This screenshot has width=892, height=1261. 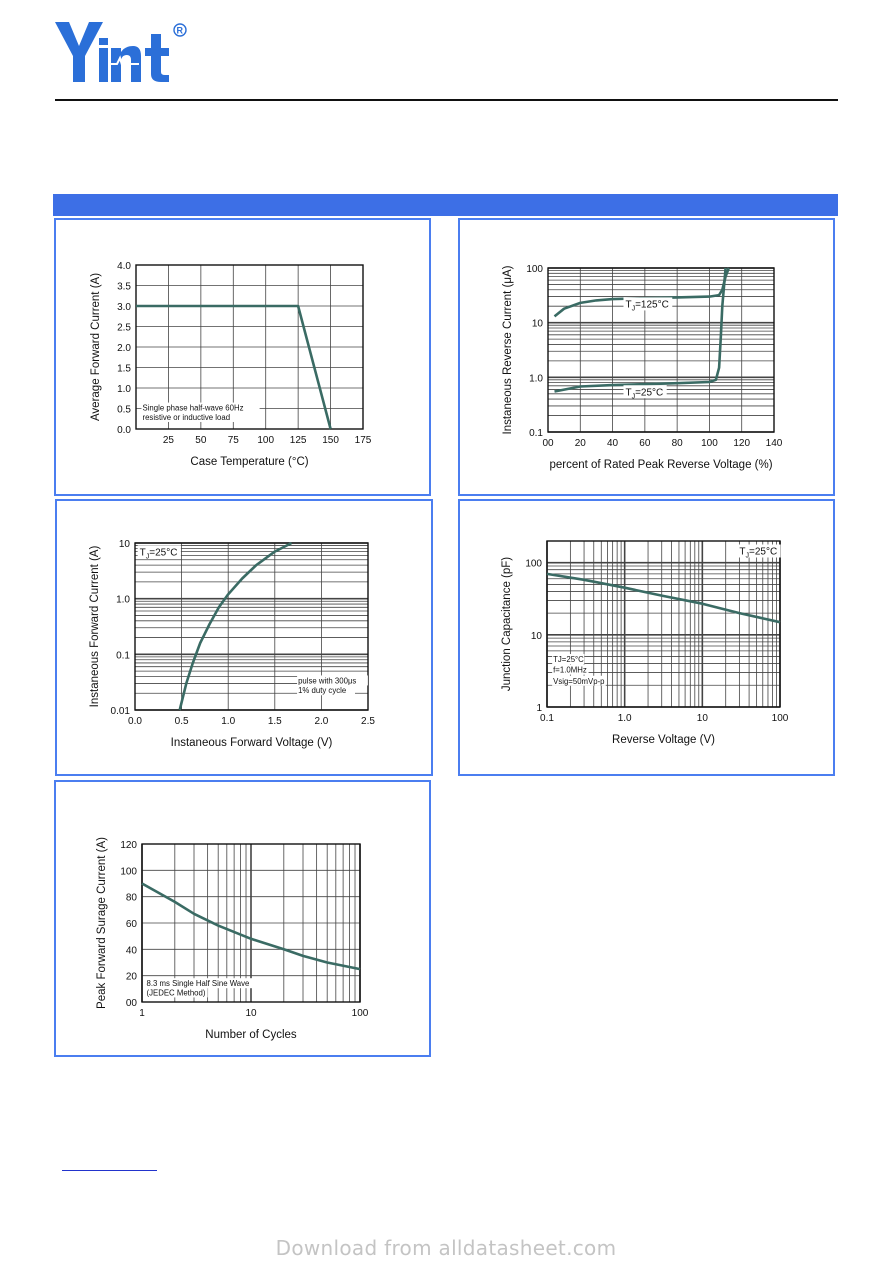 What do you see at coordinates (124, 430) in the screenshot?
I see `y-tick-label: 0.0` at bounding box center [124, 430].